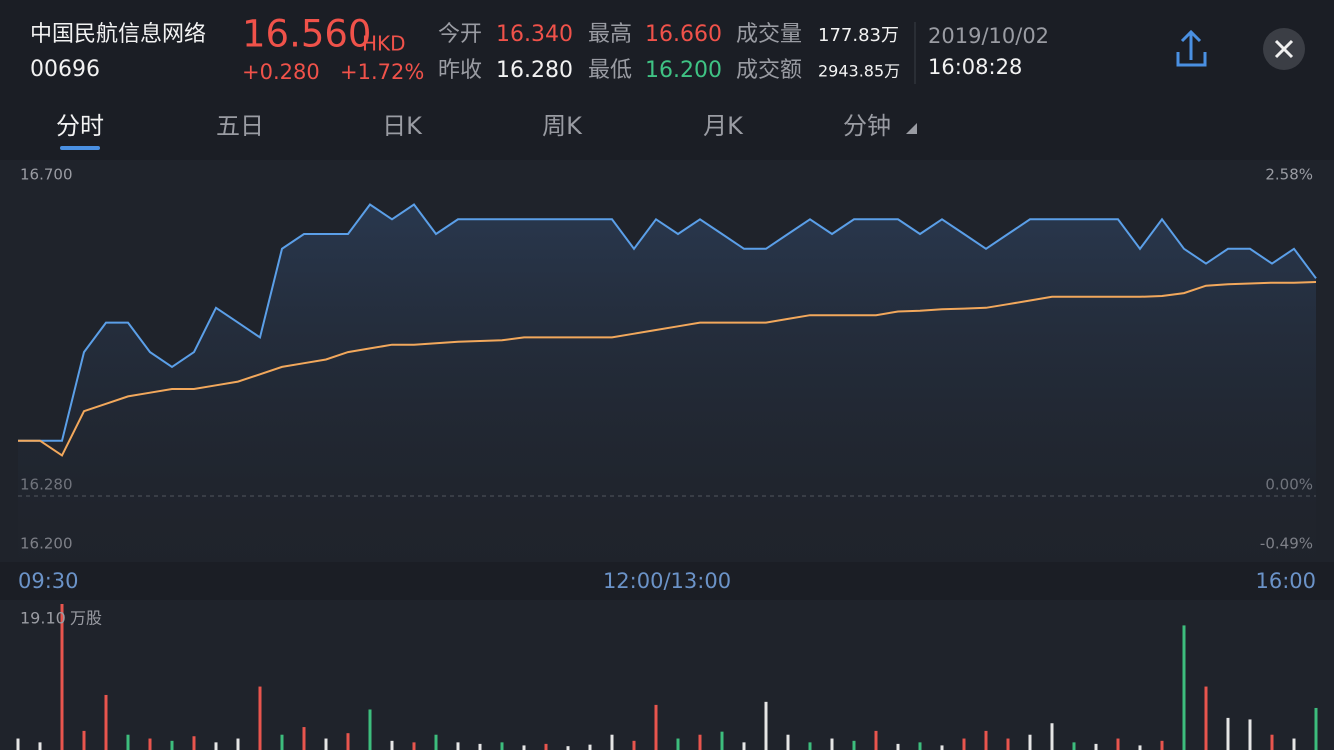  What do you see at coordinates (118, 34) in the screenshot?
I see `stock-name: 中国民航信息网络` at bounding box center [118, 34].